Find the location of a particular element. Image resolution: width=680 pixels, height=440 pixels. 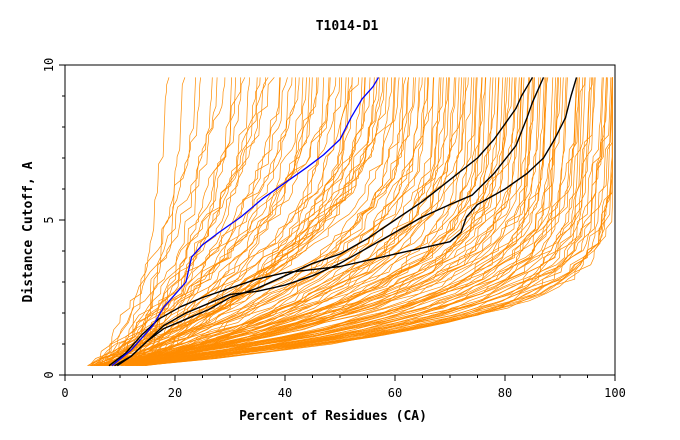

y-axis-ticks: 0 5 10 is located at coordinates (53, 218).